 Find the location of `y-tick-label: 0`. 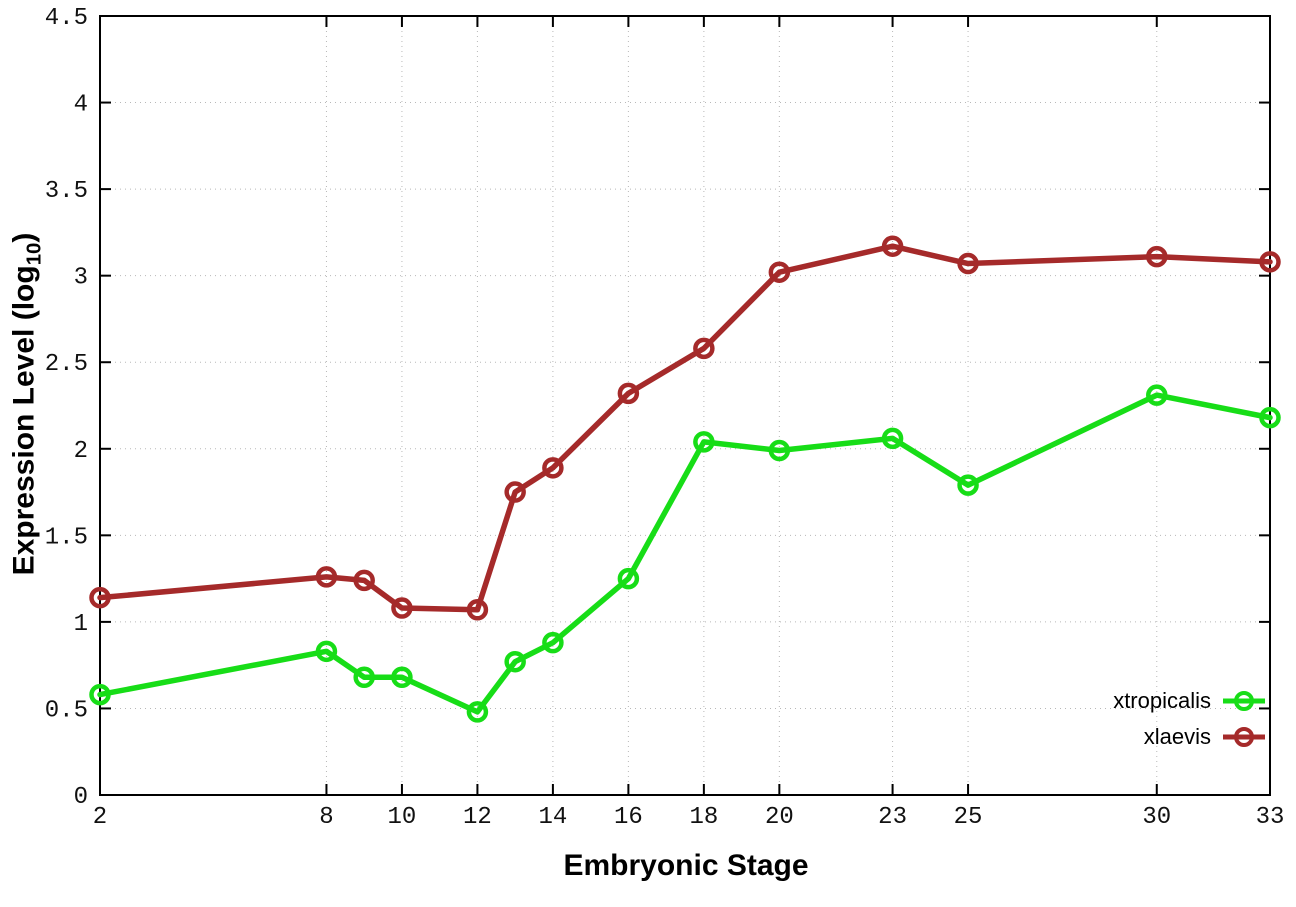

y-tick-label: 0 is located at coordinates (81, 797).